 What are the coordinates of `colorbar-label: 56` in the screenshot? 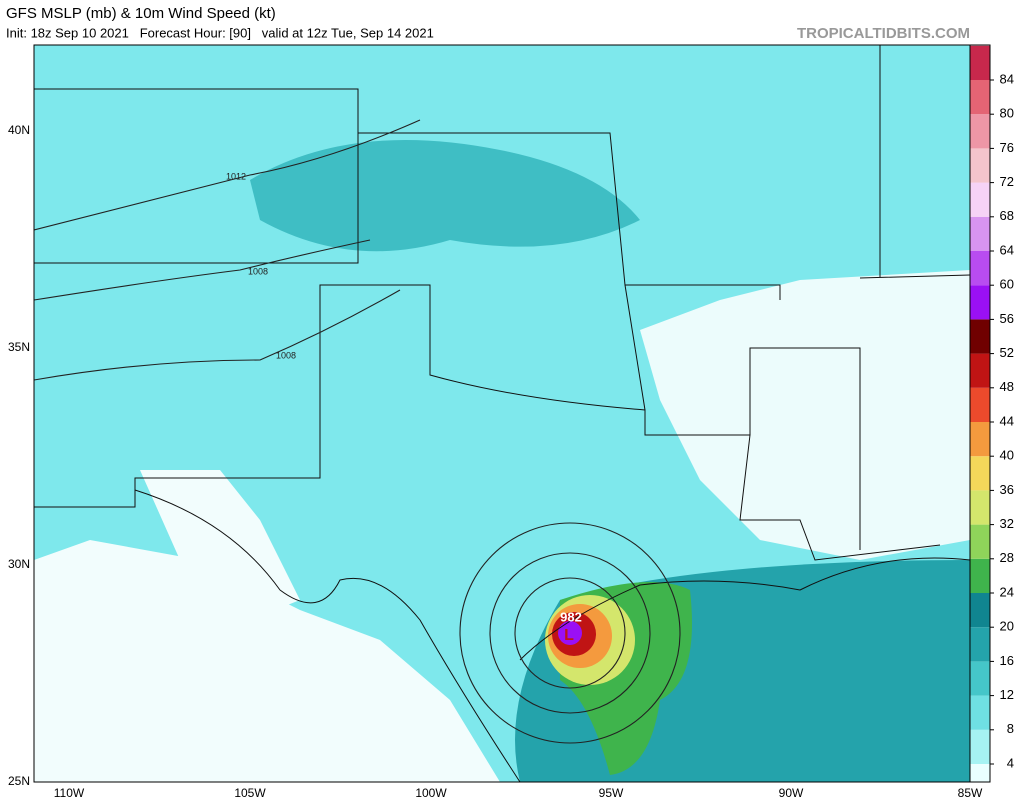 It's located at (1007, 318).